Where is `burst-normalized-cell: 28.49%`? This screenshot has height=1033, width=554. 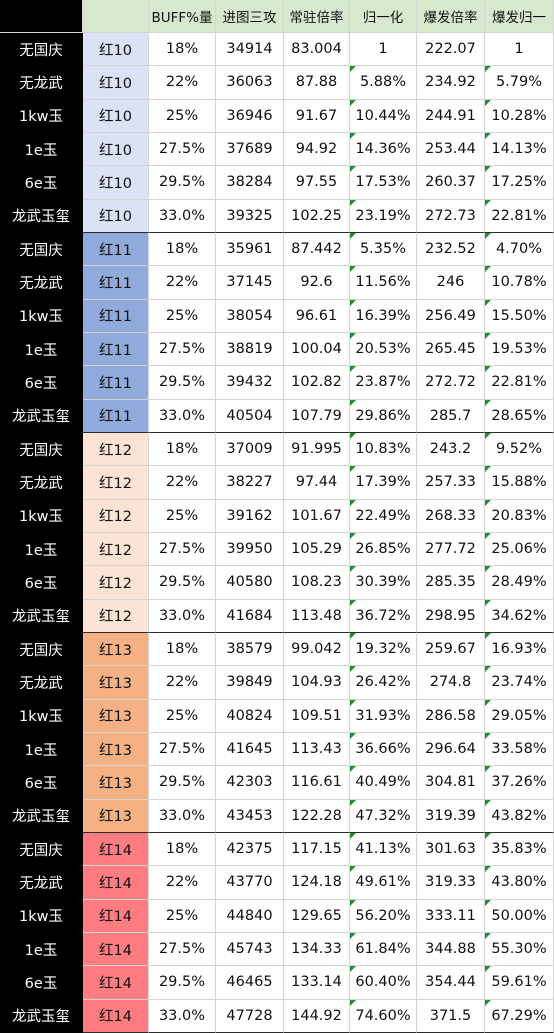
burst-normalized-cell: 28.49% is located at coordinates (519, 583).